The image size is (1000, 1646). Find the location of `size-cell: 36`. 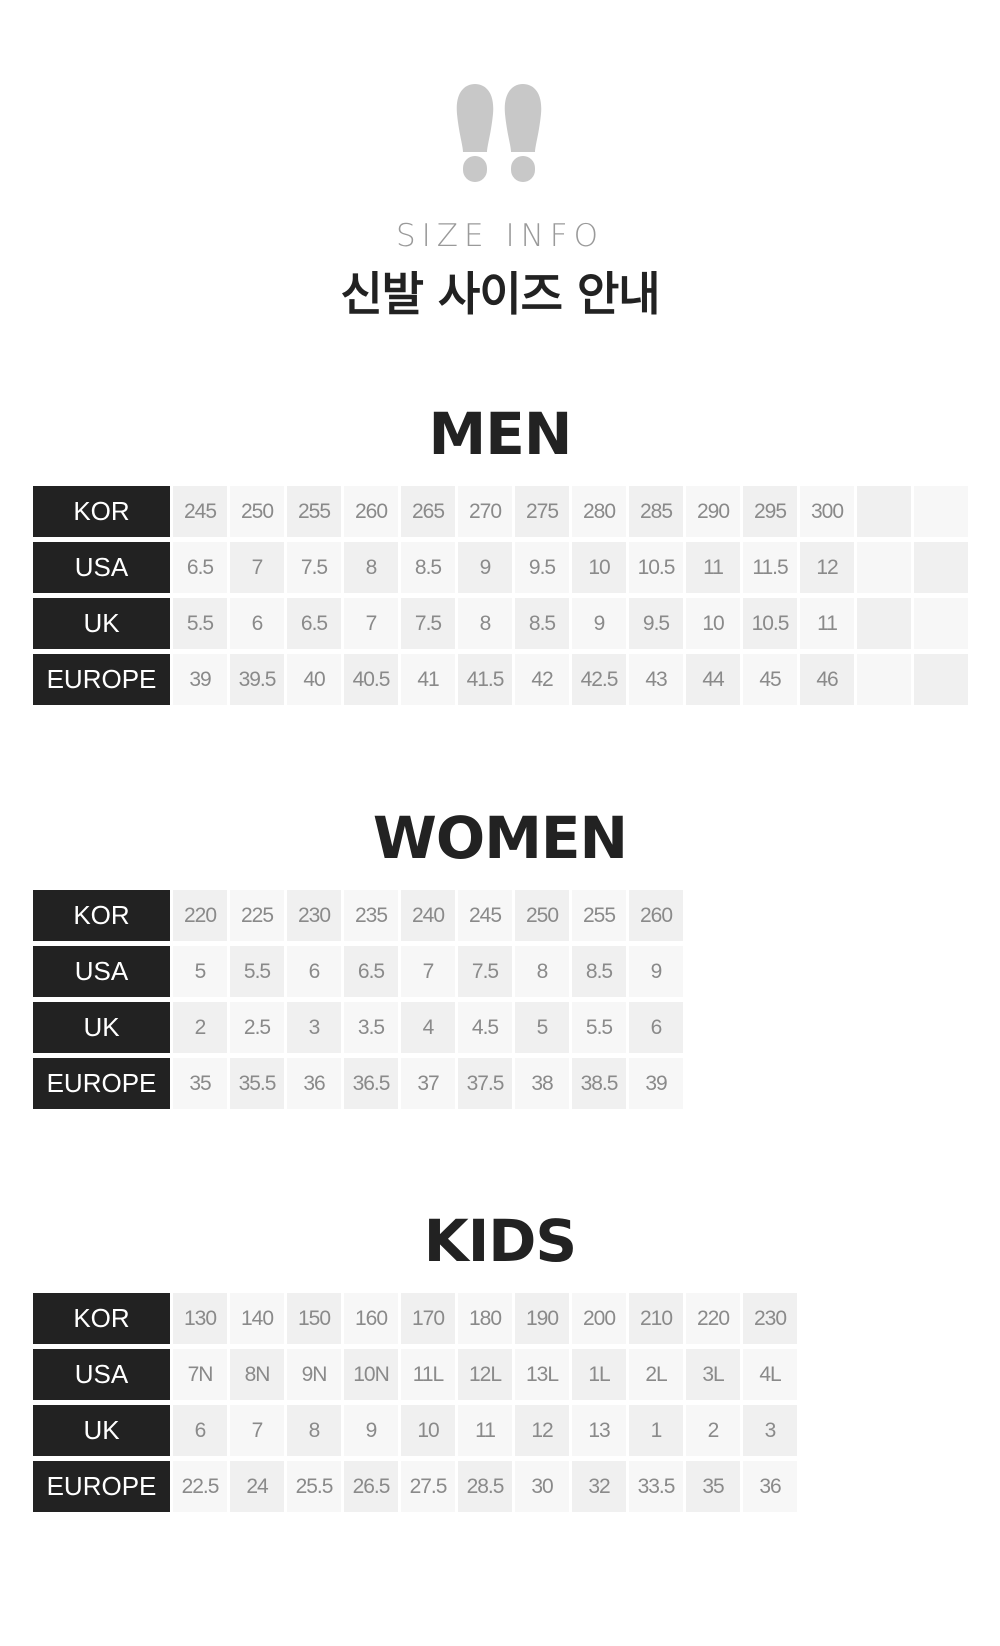

size-cell: 36 is located at coordinates (770, 1486).